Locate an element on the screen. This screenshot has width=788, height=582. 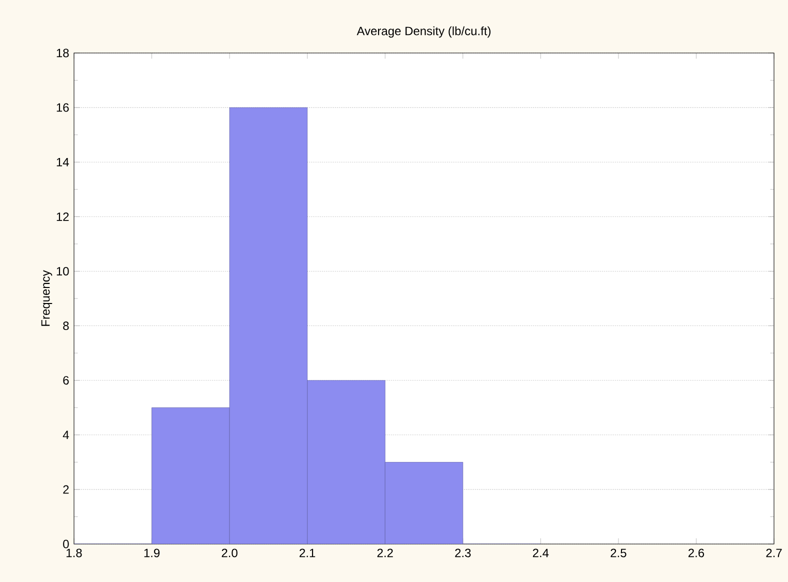
y-tick-label: 0 is located at coordinates (66, 544).